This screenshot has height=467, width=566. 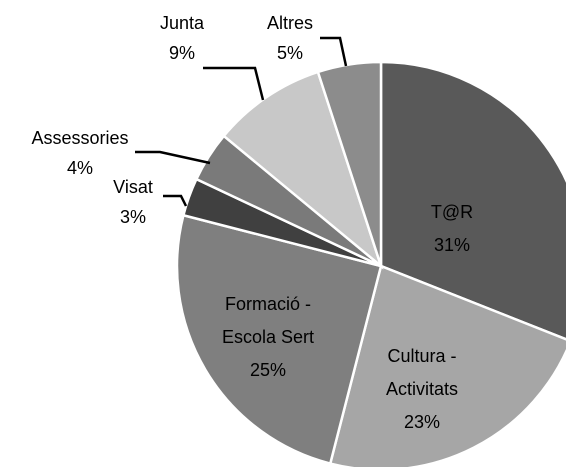 I want to click on slice-label: Formació - Escola Sert 25%, so click(x=268, y=337).